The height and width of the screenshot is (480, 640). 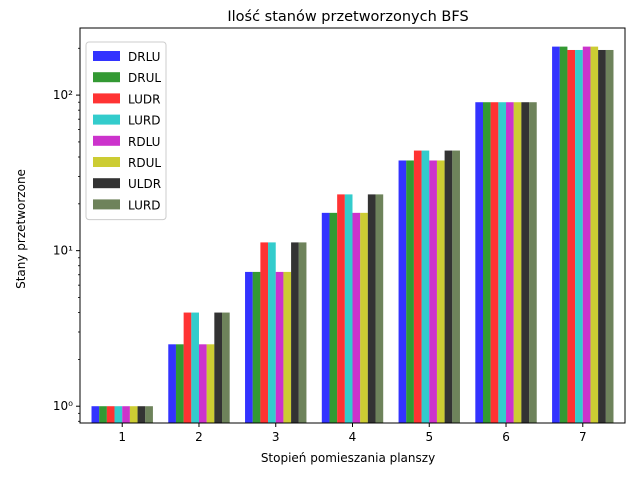 I want to click on legend-label: DRLU, so click(x=144, y=57).